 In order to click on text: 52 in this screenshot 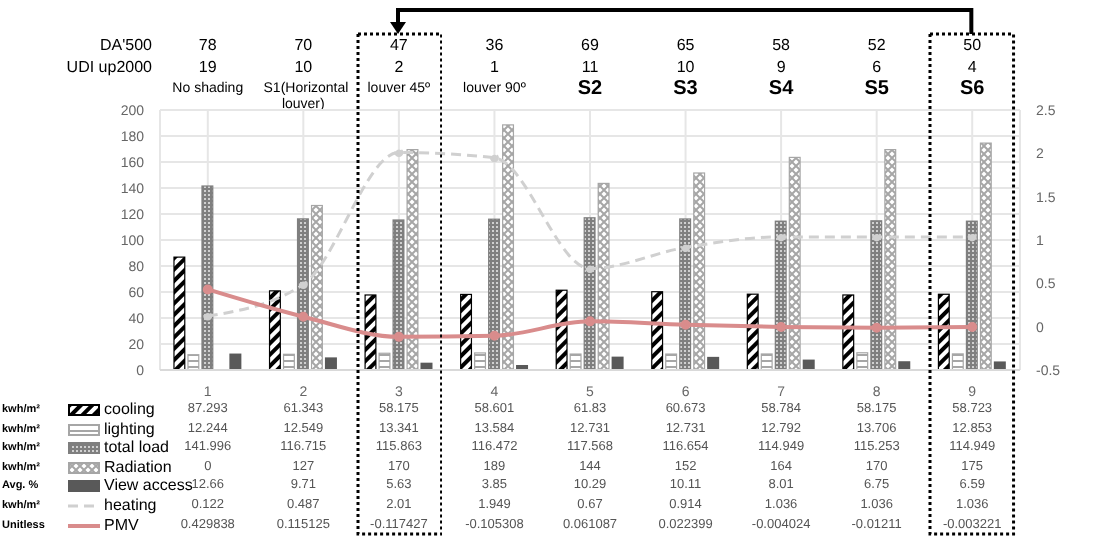, I will do `click(876, 45)`.